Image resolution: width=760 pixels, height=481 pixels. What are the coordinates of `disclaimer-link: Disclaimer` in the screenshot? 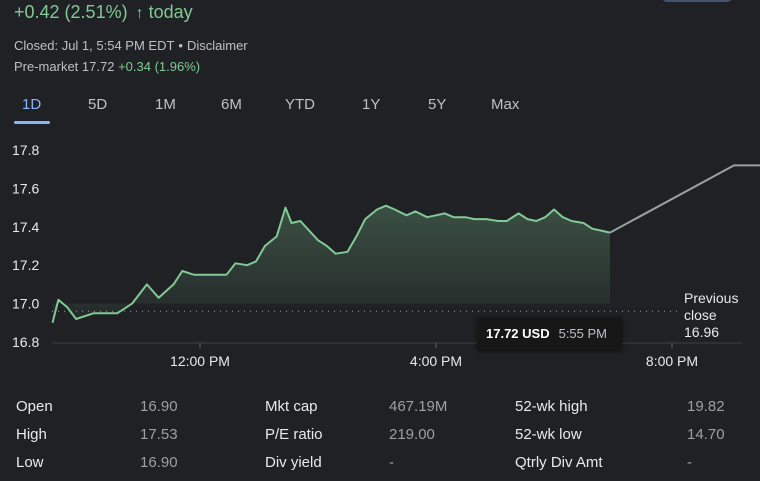 It's located at (217, 45).